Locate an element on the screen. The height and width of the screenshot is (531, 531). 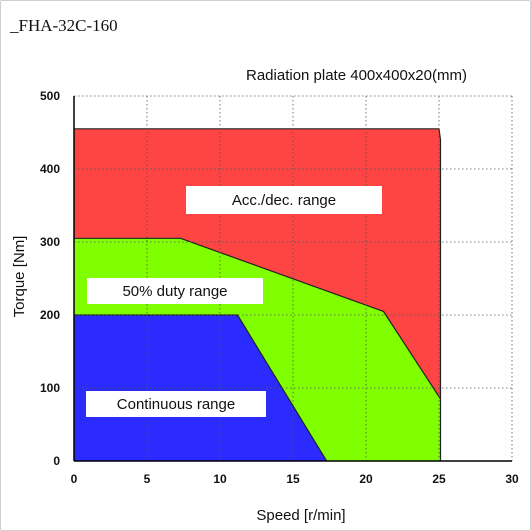
y-axis-label: Torque [Nm] is located at coordinates (19, 277).